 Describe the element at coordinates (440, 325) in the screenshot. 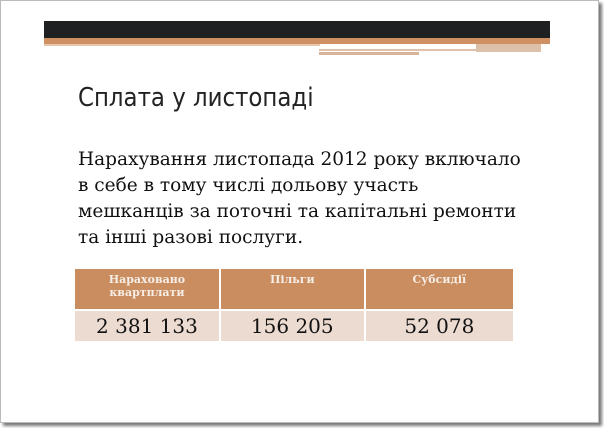

I see `cell-subsidies: 52 078` at that location.